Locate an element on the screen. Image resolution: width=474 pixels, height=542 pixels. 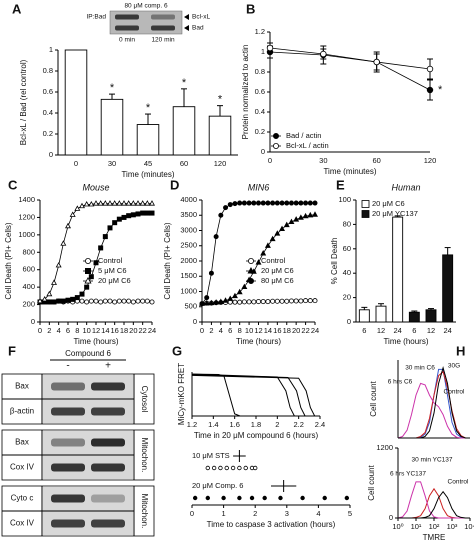
panel-label: G is located at coordinates (177, 350).